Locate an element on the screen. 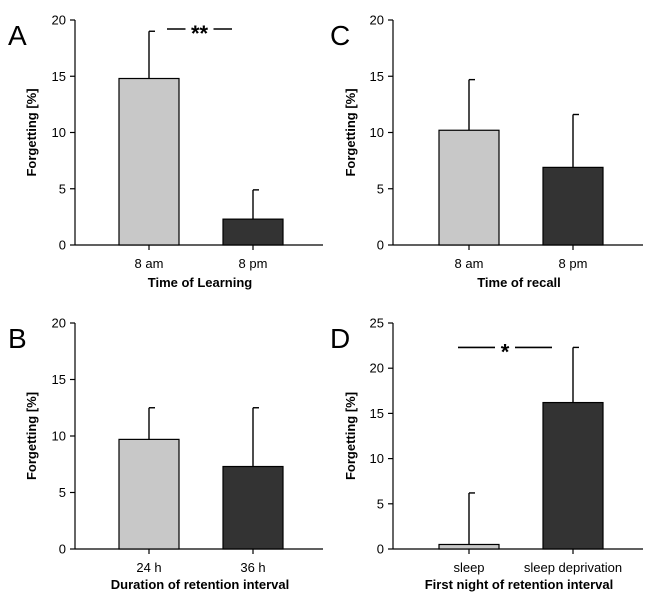 The height and width of the screenshot is (596, 647). x-tick-label: 24 h is located at coordinates (148, 567).